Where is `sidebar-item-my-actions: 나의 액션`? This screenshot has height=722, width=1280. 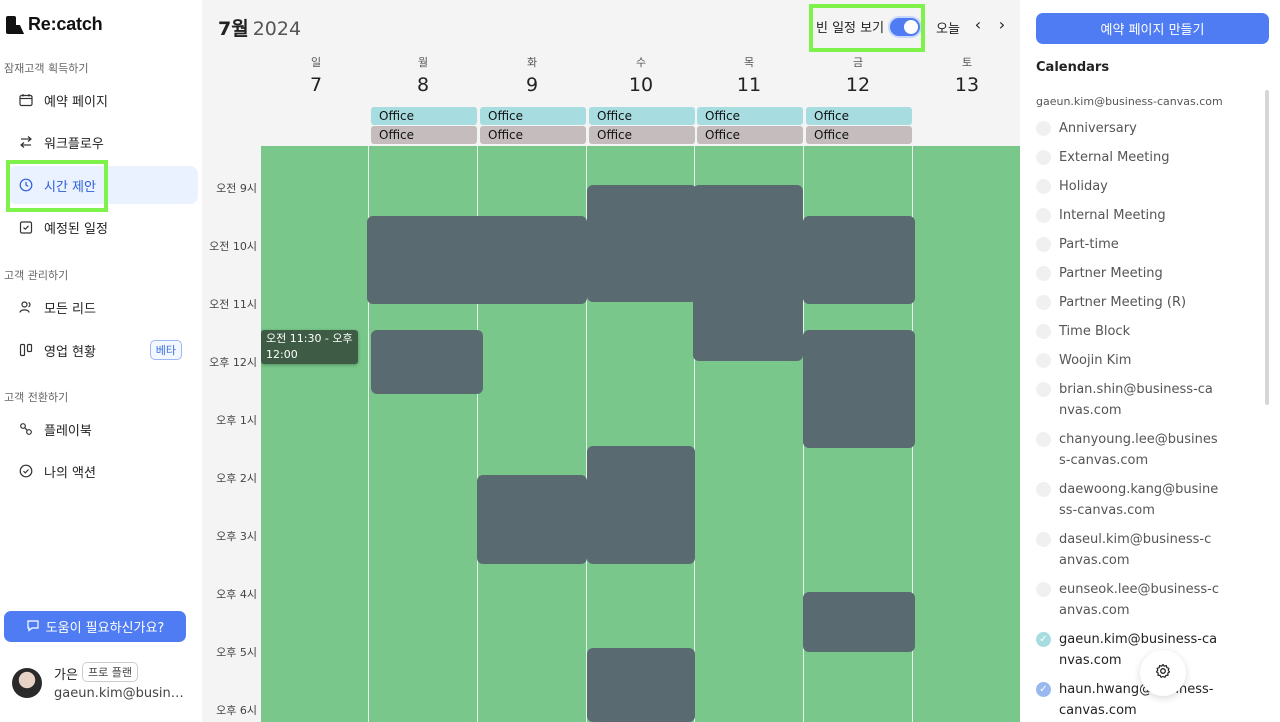
sidebar-item-my-actions: 나의 액션 is located at coordinates (103, 471).